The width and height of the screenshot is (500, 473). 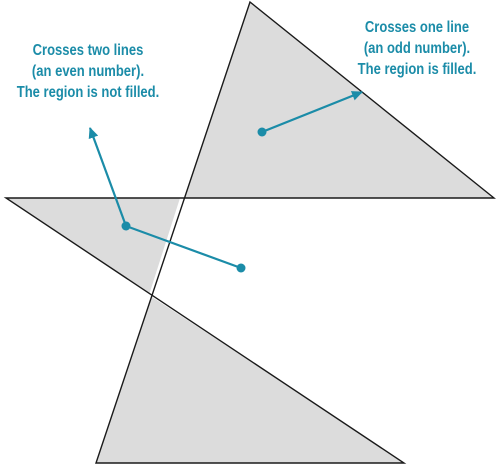 What do you see at coordinates (249, 279) in the screenshot?
I see `center-pentagon-region` at bounding box center [249, 279].